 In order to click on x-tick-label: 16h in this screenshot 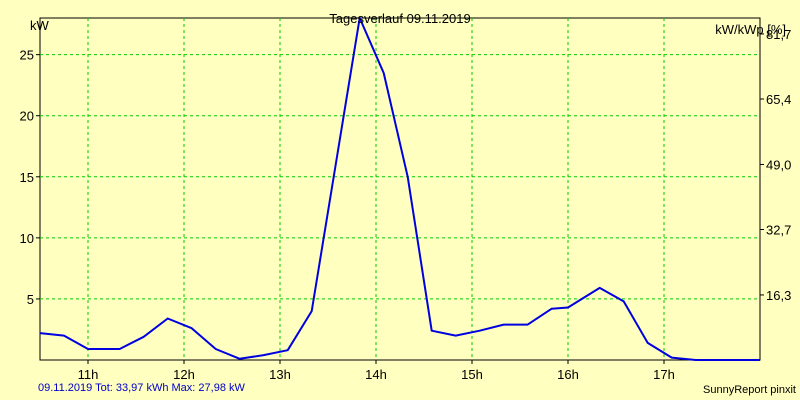, I will do `click(568, 374)`.